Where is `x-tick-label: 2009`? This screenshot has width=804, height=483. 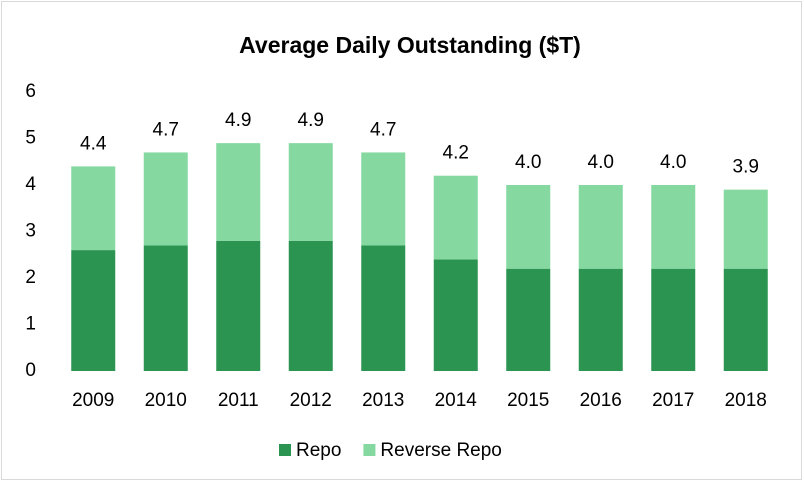
x-tick-label: 2009 is located at coordinates (93, 400).